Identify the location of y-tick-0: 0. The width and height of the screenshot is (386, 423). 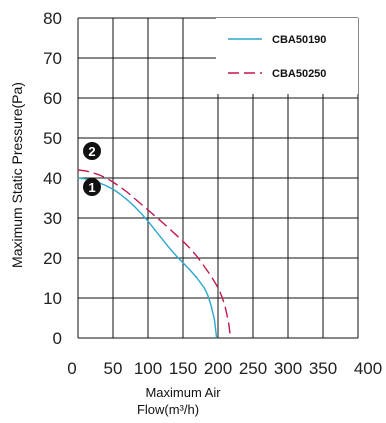
(57, 338).